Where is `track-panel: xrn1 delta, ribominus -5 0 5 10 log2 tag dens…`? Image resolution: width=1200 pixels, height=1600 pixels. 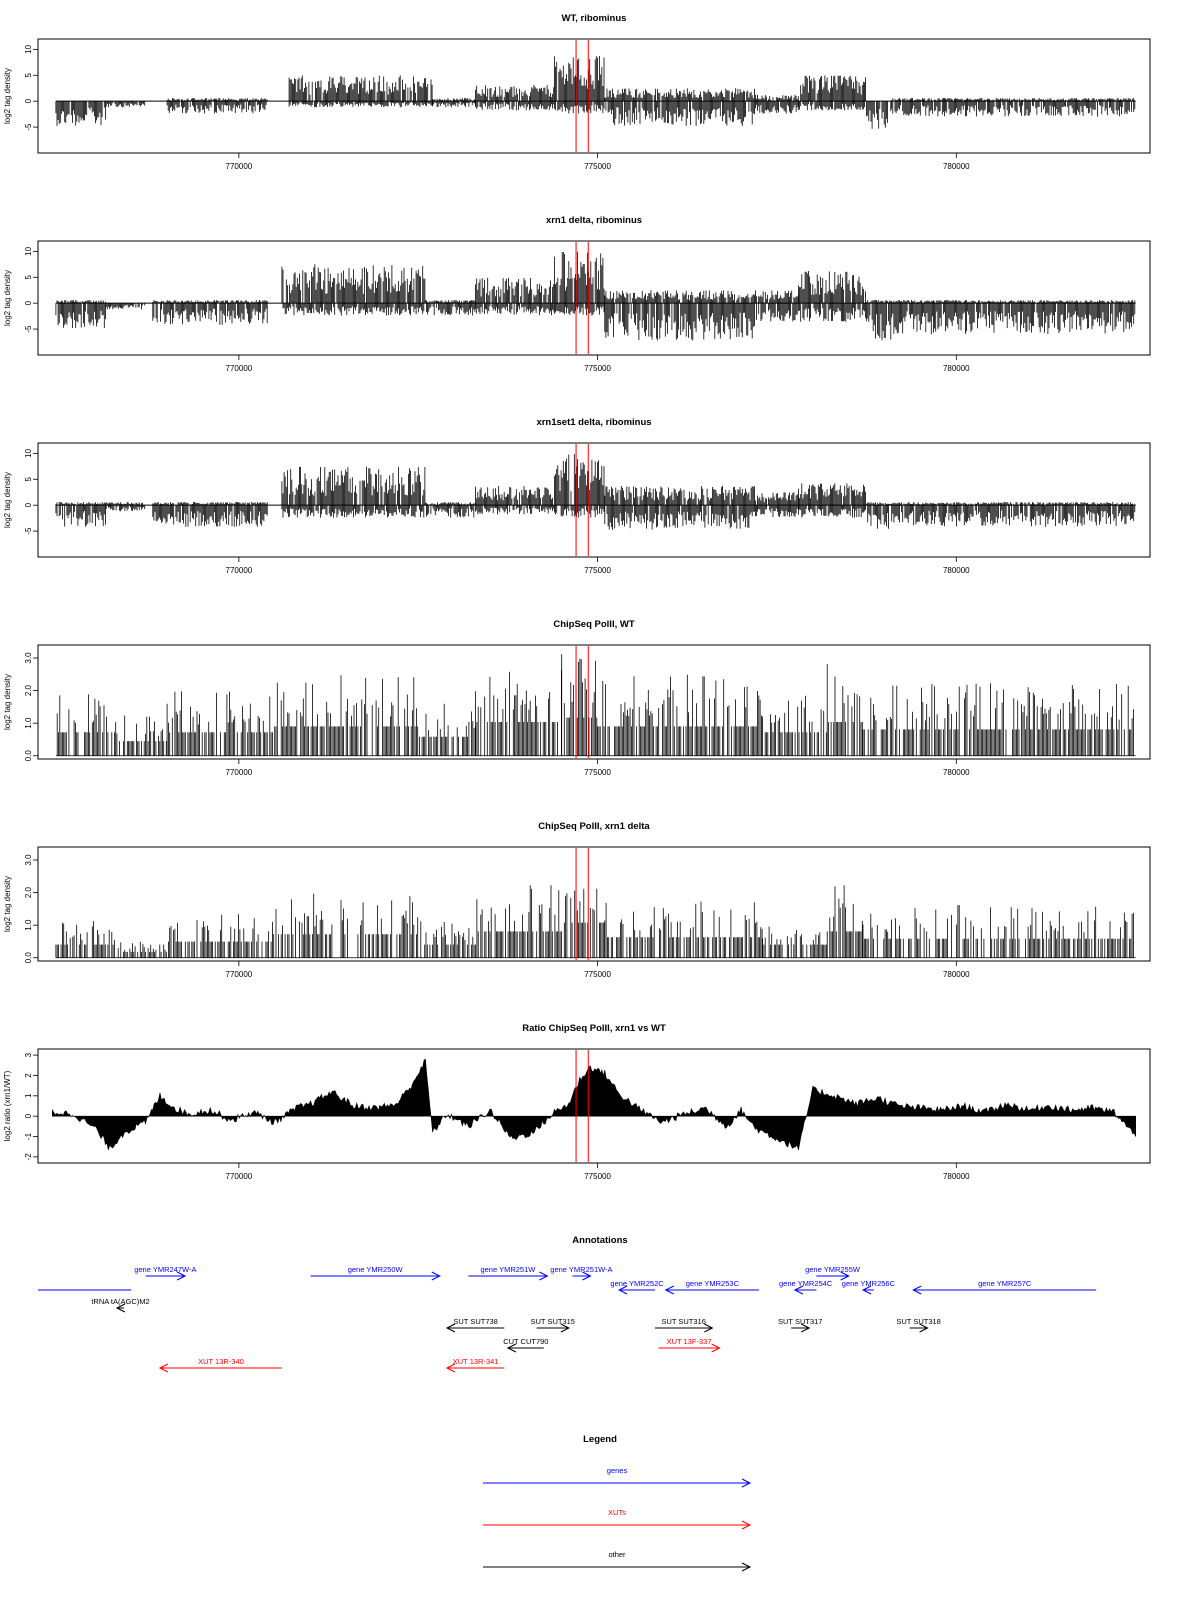
track-panel: xrn1 delta, ribominus -5 0 5 10 log2 tag dens… is located at coordinates (577, 294).